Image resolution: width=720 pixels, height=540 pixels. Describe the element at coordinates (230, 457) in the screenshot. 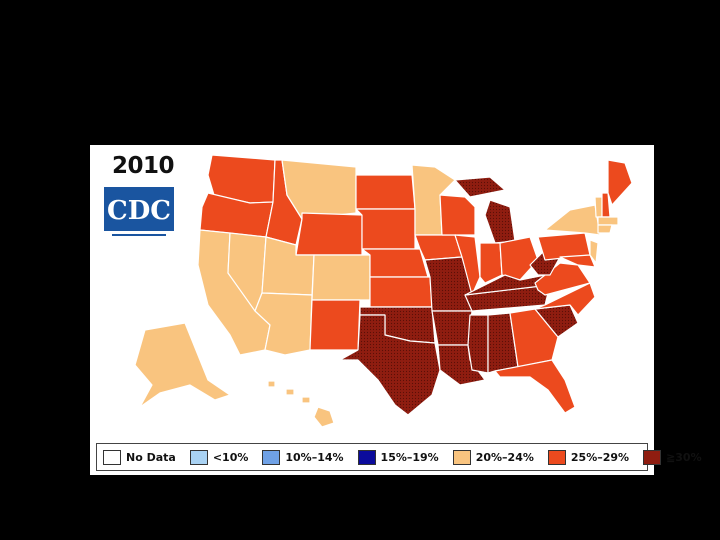

I see `legend-label: <10%` at that location.